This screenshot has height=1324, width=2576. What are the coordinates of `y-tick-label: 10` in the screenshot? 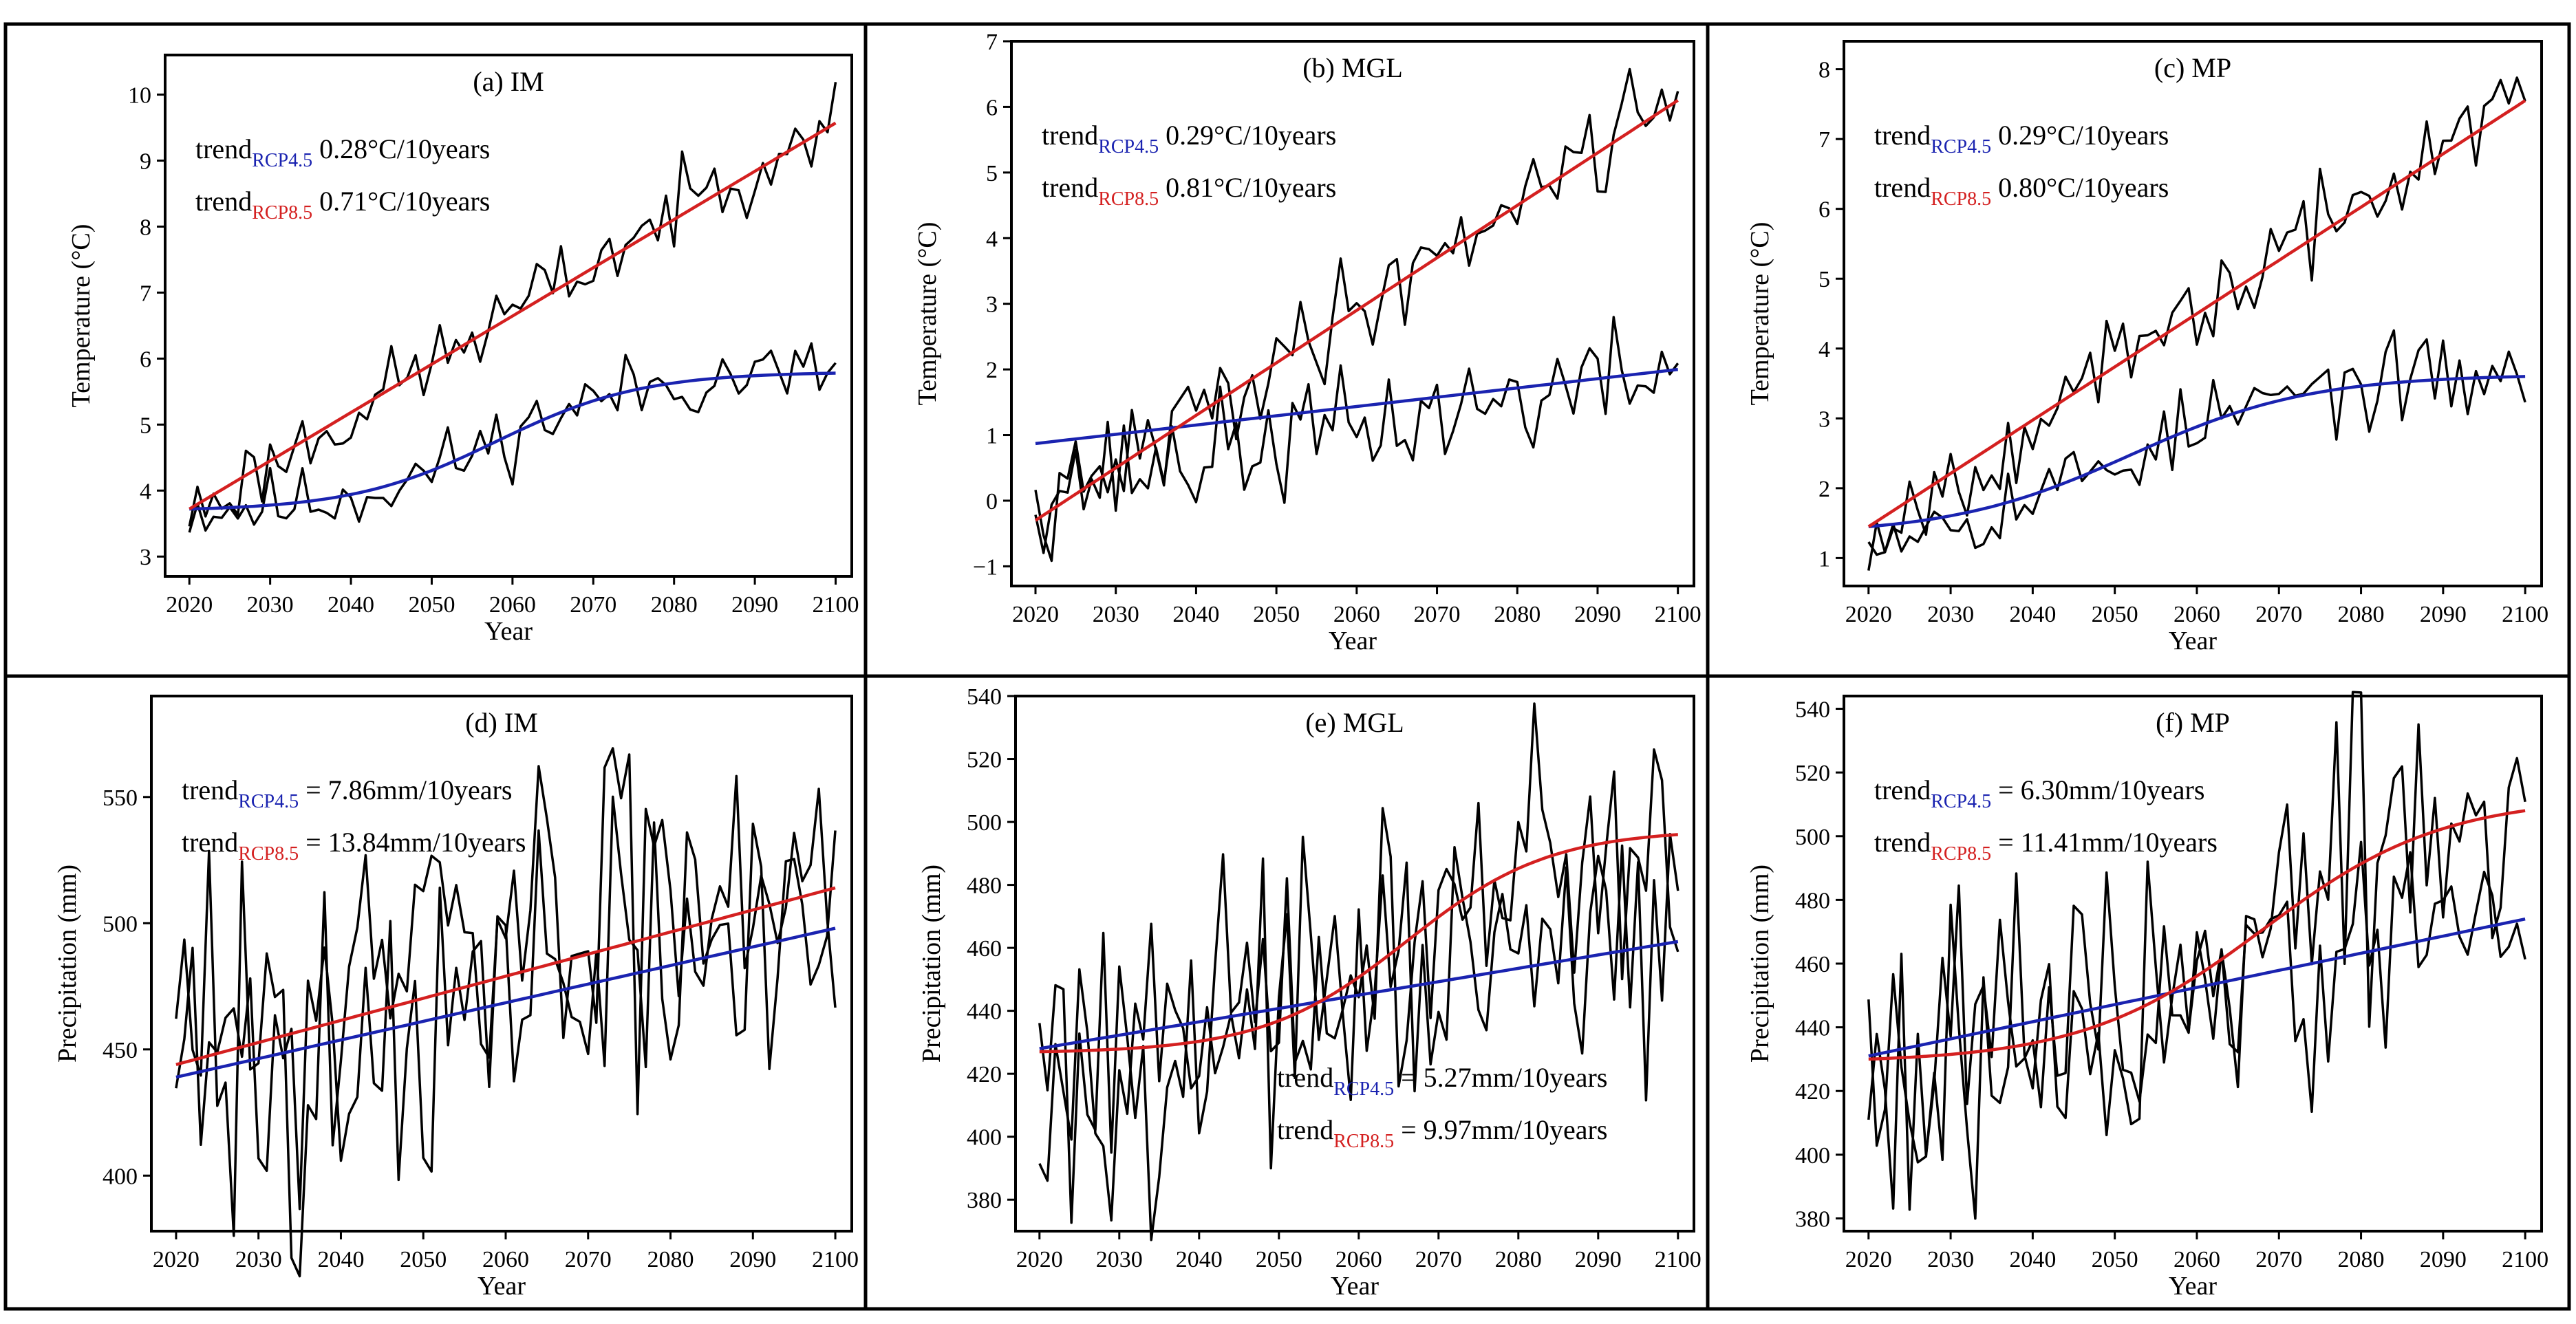 It's located at (139, 96).